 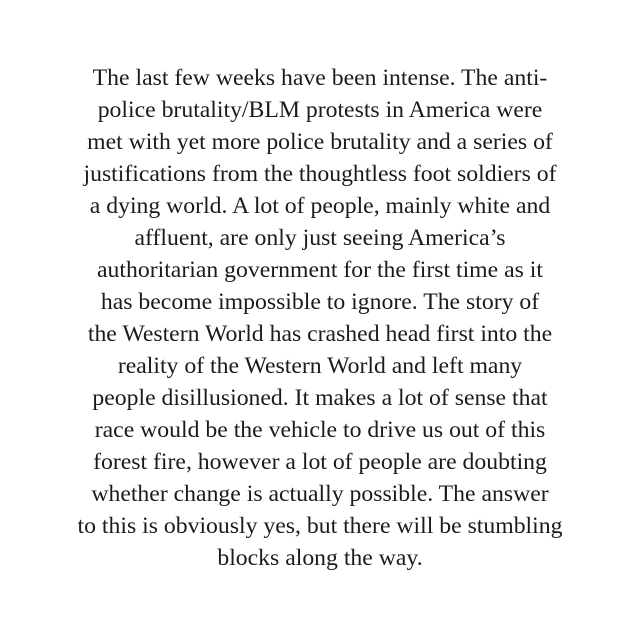 What do you see at coordinates (320, 238) in the screenshot?
I see `passage-line: affluent, are only just seeing America’s` at bounding box center [320, 238].